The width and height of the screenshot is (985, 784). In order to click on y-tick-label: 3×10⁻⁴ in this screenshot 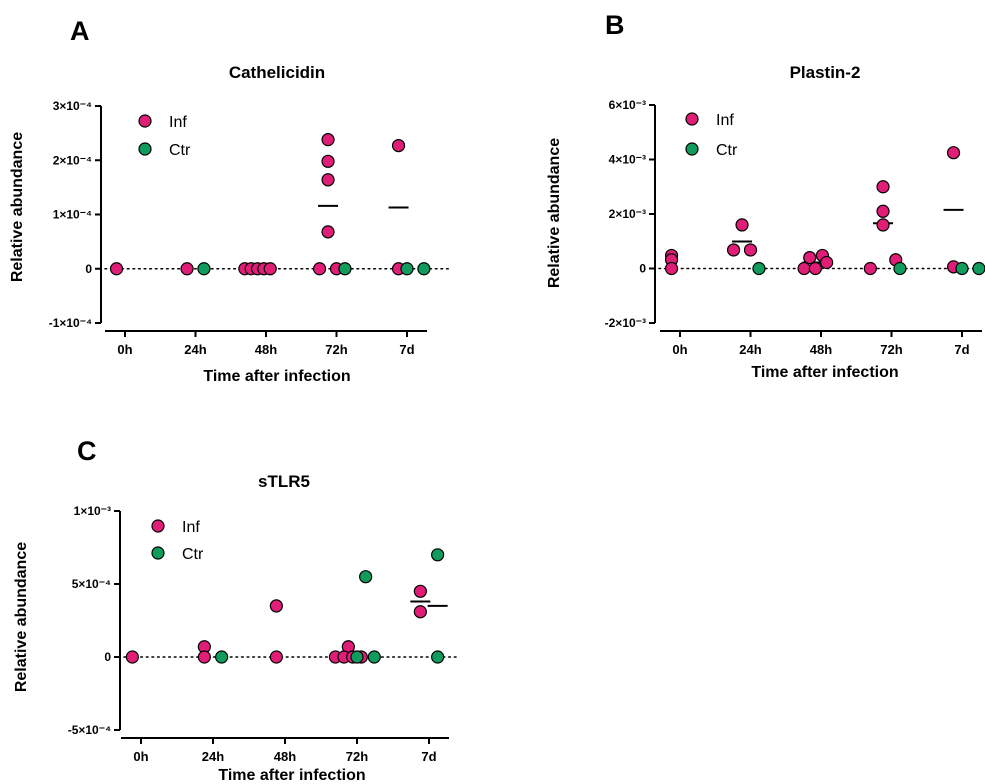, I will do `click(72, 106)`.